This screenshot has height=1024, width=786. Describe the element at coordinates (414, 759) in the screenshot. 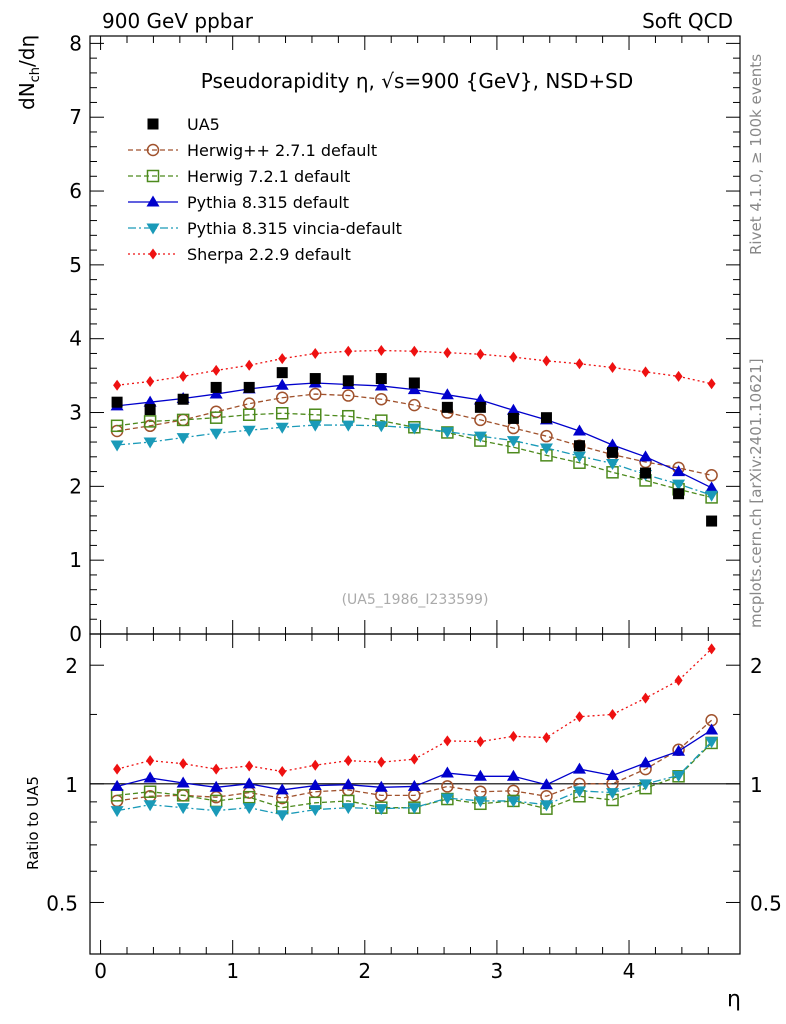

I see `ratio-series-pythia-8-315-default` at that location.